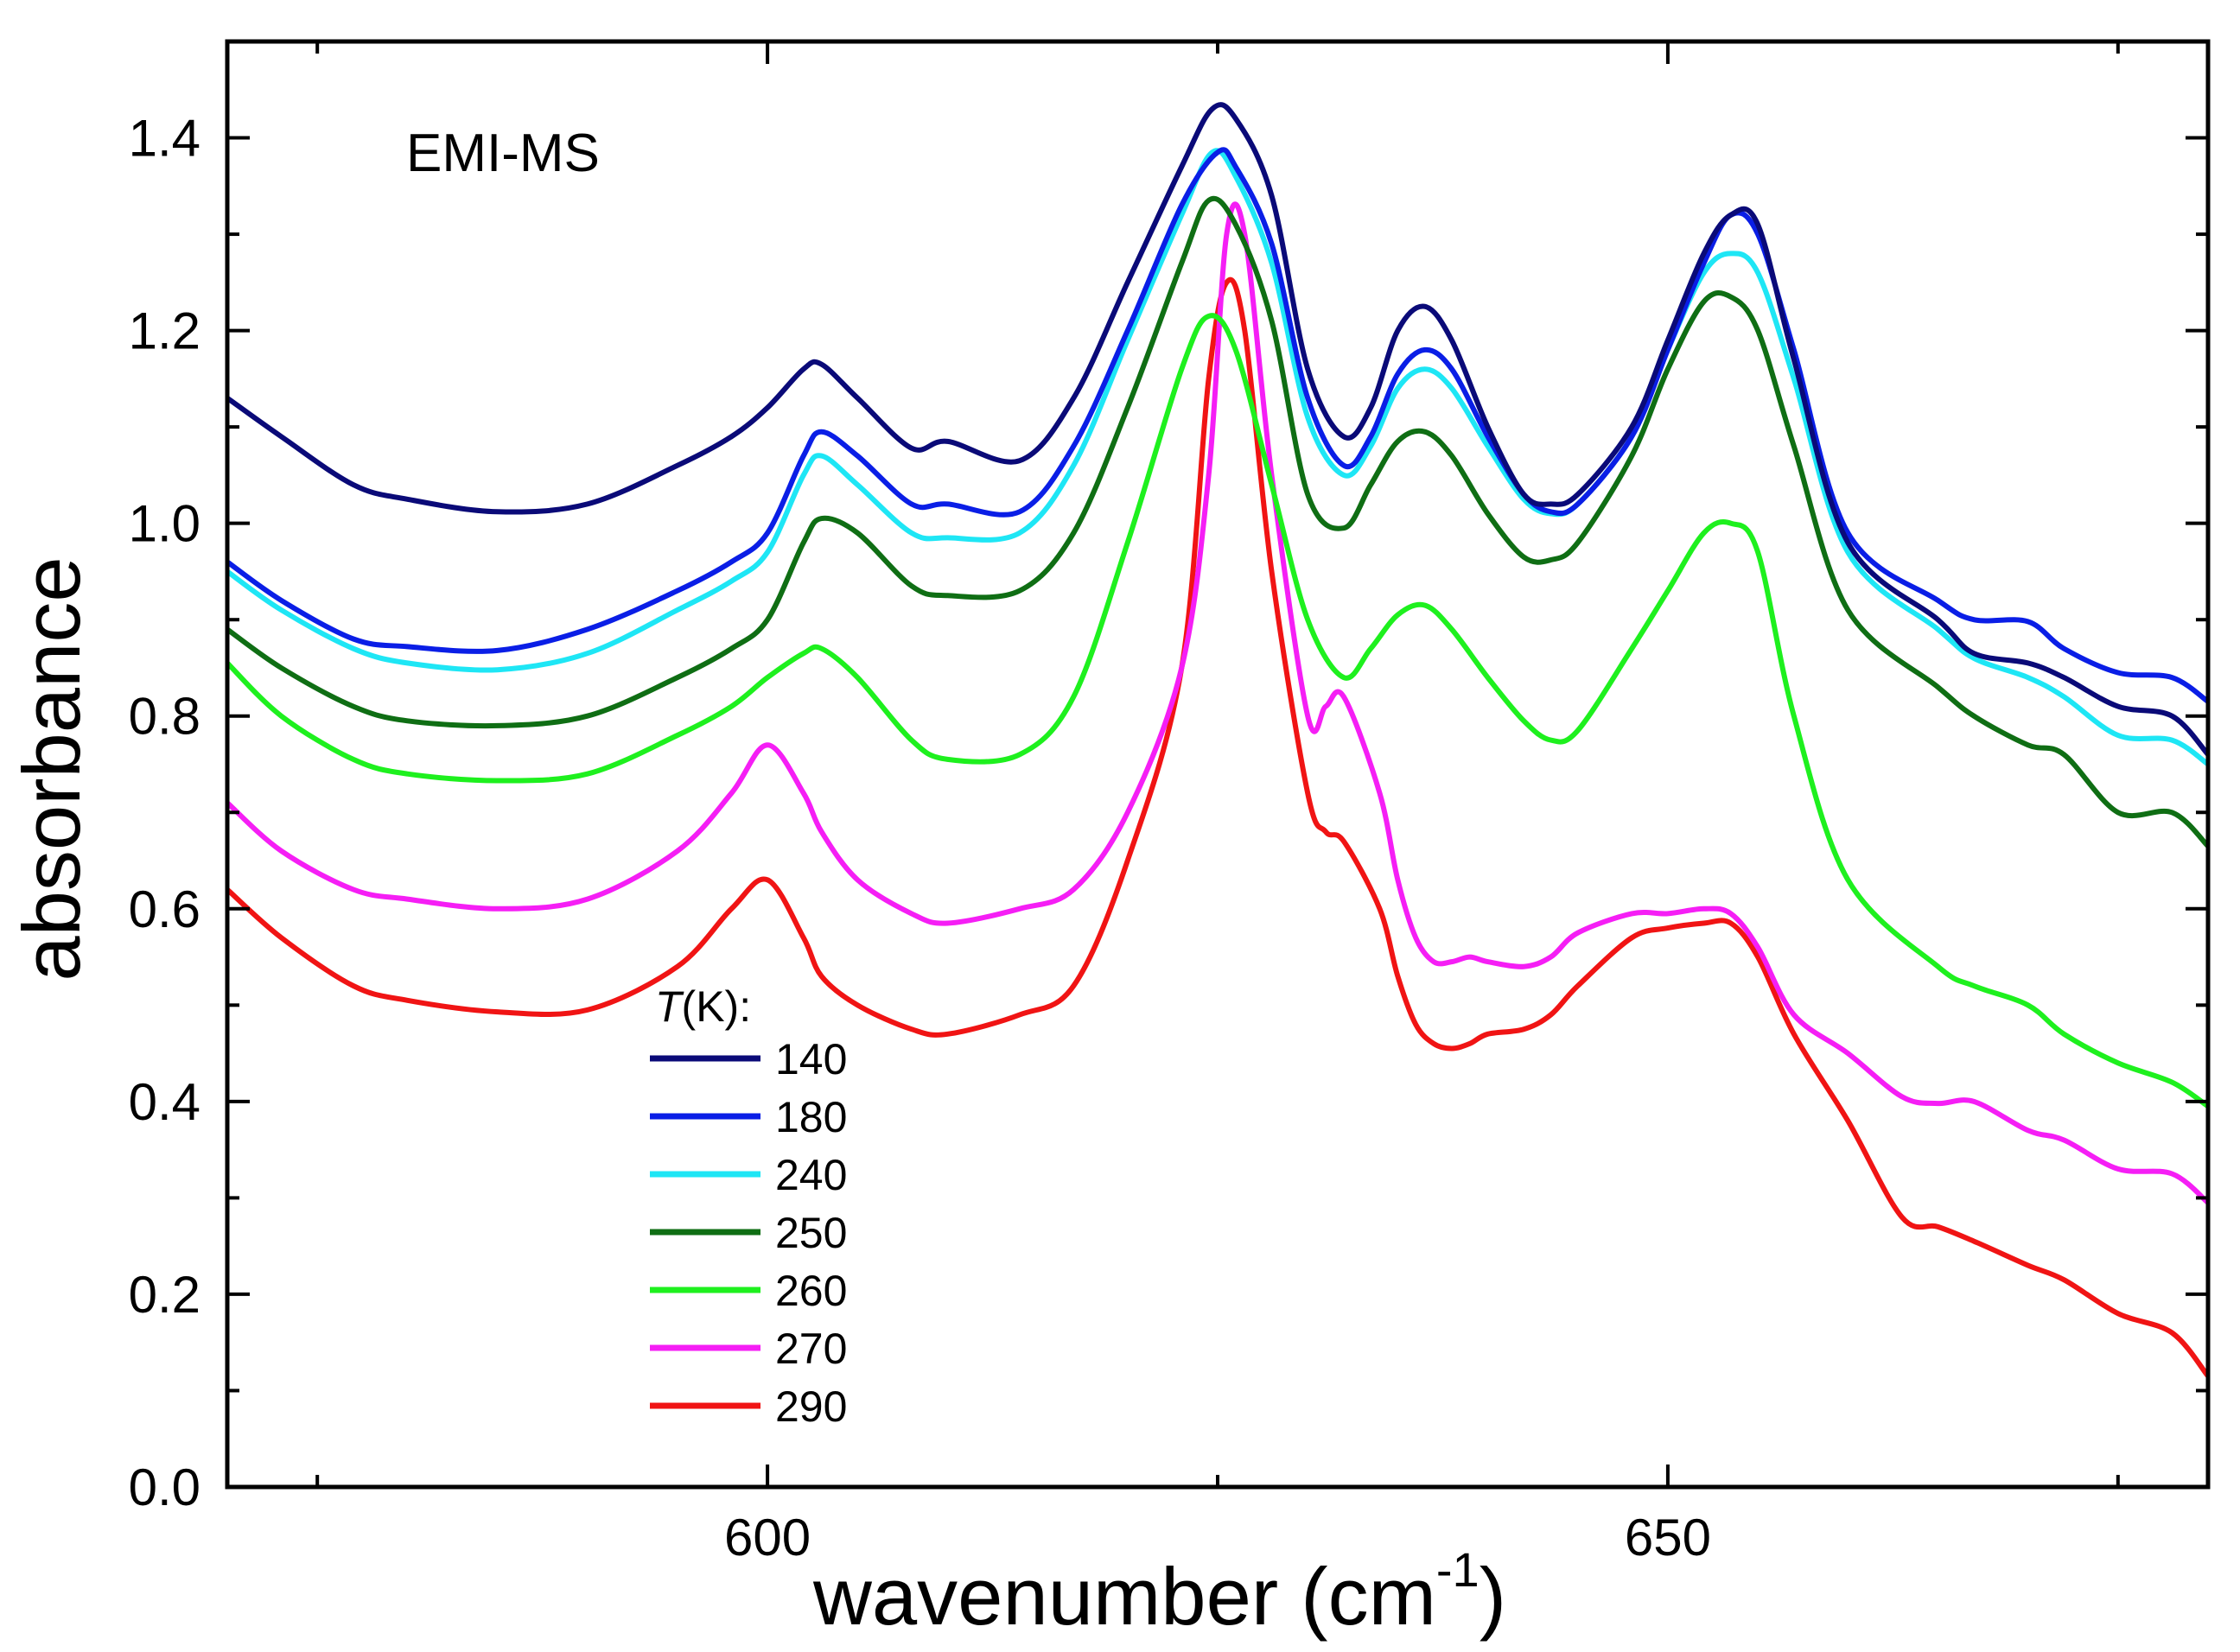 The width and height of the screenshot is (2240, 1652). I want to click on legend-label-250: 250, so click(811, 1233).